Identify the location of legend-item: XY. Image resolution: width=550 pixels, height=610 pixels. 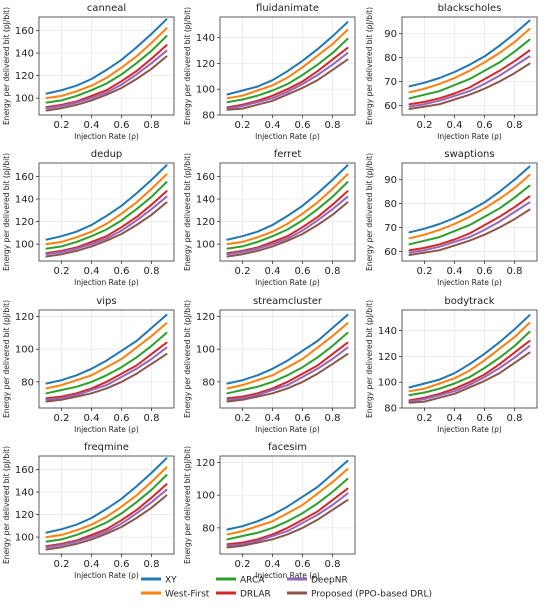
(159, 581).